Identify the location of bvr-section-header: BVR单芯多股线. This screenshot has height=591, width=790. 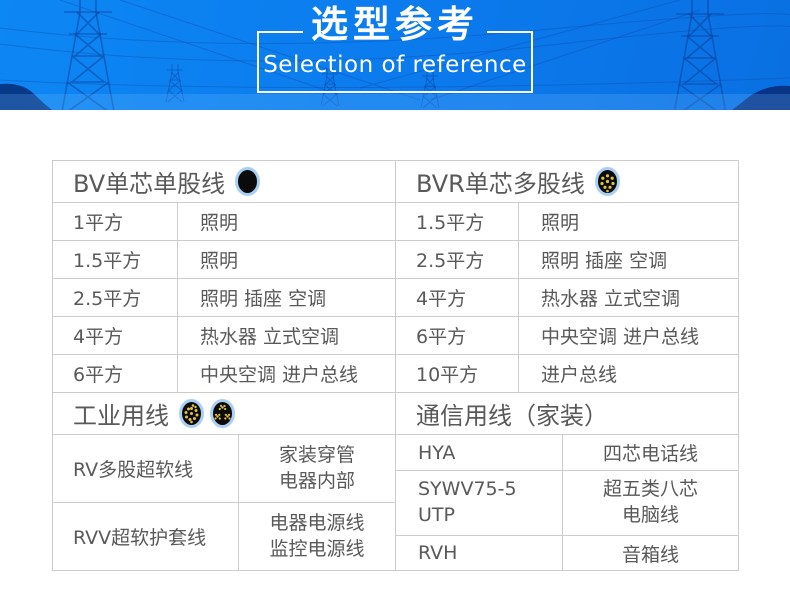
(567, 182).